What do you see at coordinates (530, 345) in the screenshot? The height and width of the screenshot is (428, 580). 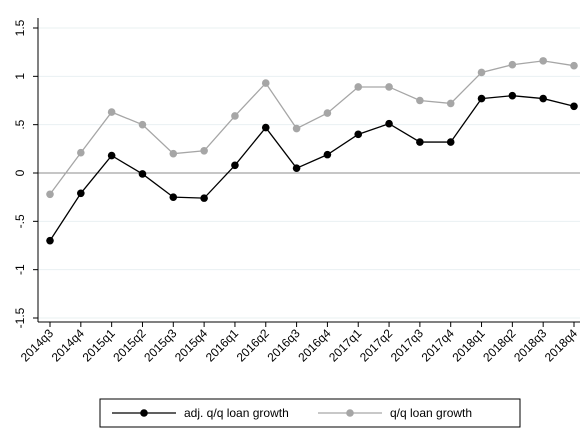 I see `x-tick-label: 2018q3` at bounding box center [530, 345].